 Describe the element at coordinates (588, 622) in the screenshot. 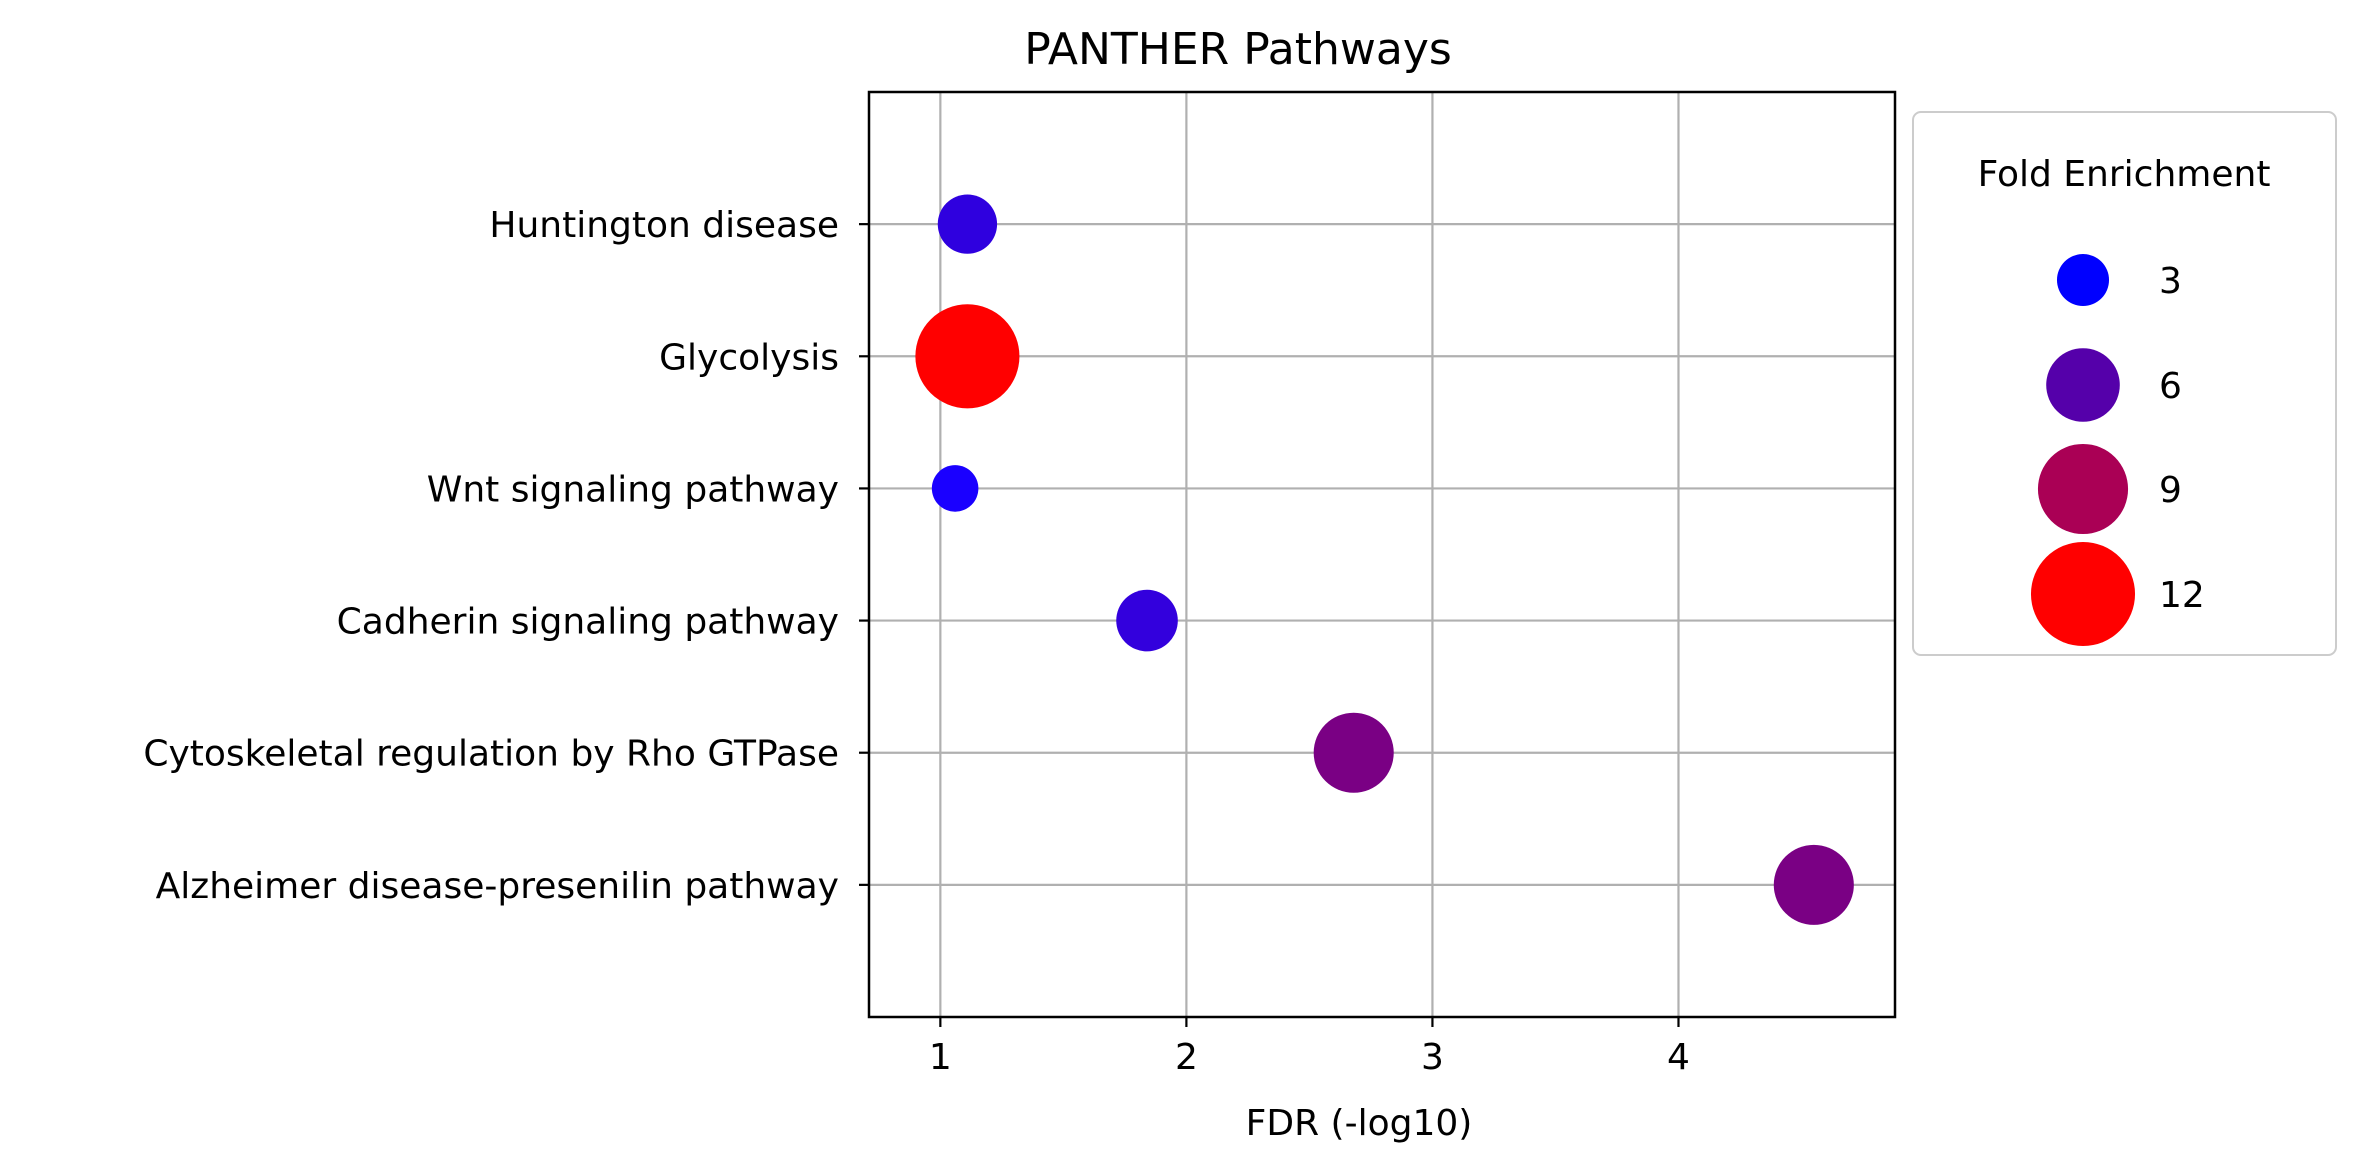

I see `y-tick-label: Cadherin signaling pathway` at that location.